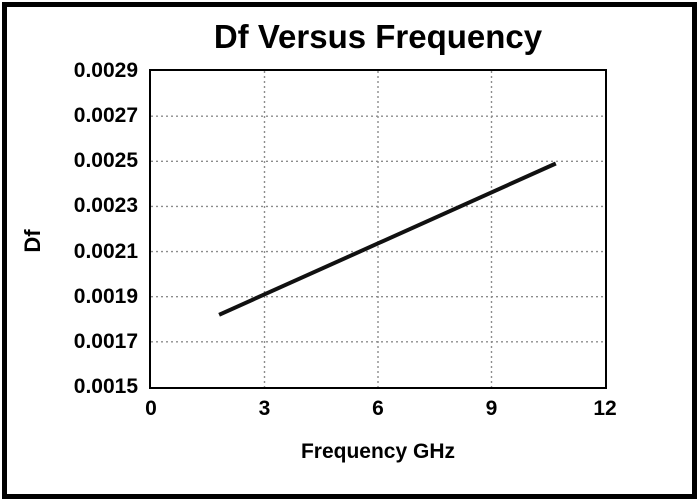 This screenshot has height=502, width=700. What do you see at coordinates (105, 296) in the screenshot?
I see `y-tick-label: 0.0019` at bounding box center [105, 296].